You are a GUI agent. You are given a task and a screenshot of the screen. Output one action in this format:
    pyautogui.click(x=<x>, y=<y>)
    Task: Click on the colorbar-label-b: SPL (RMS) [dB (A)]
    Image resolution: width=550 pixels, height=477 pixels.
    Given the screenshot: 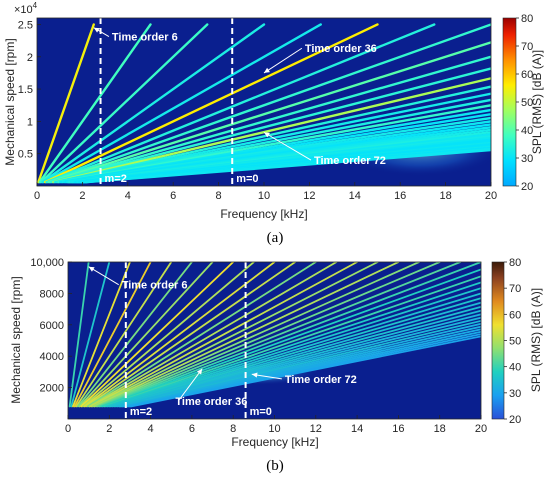 What is the action you would take?
    pyautogui.click(x=536, y=340)
    